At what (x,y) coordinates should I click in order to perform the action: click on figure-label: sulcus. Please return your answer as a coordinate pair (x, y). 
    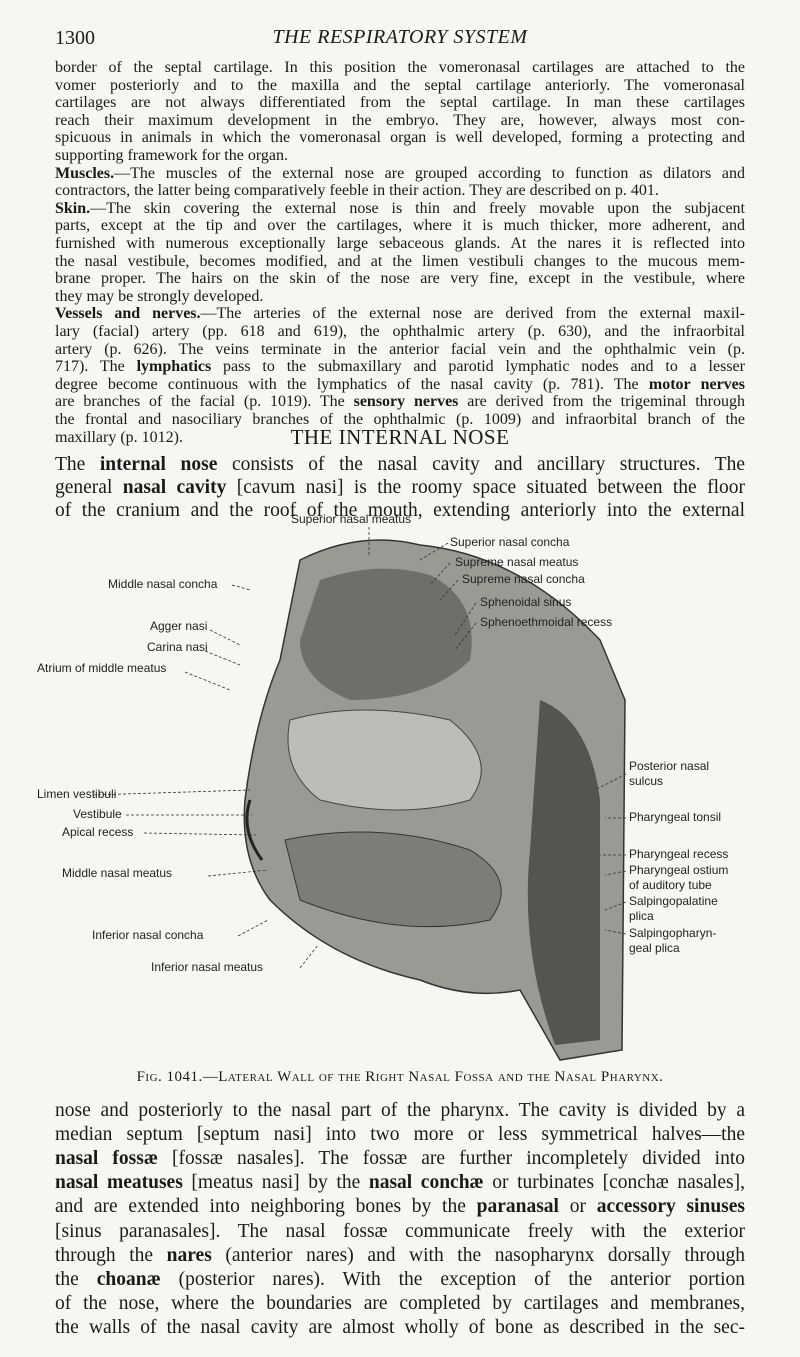
    Looking at the image, I should click on (646, 781).